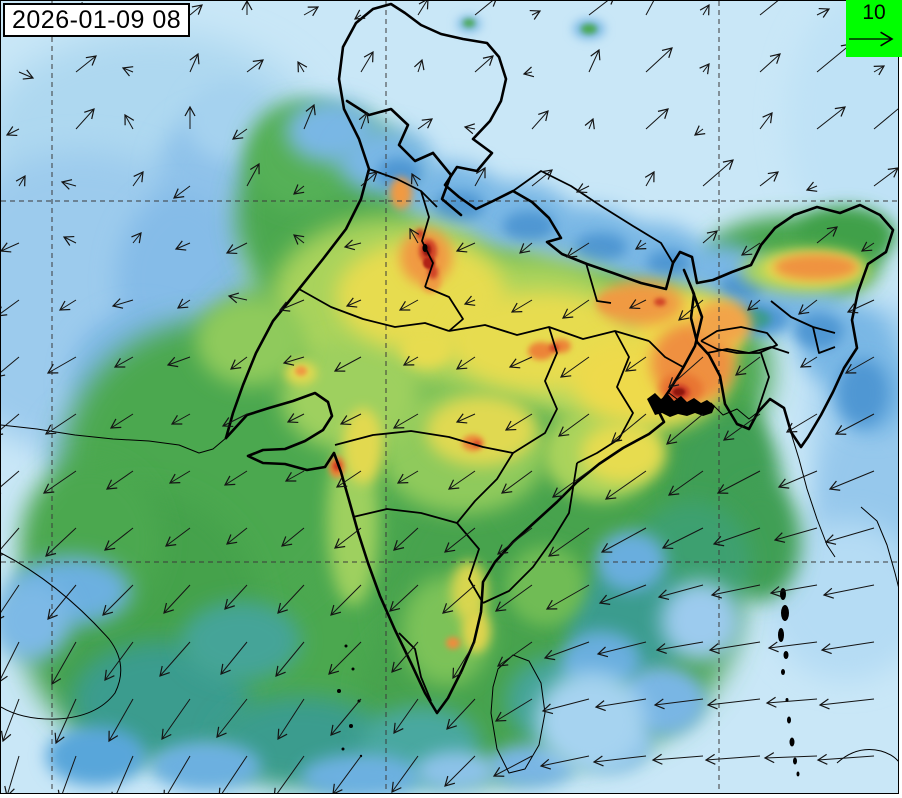 This screenshot has height=798, width=902. I want to click on timestamp-label: 2026-01-09 08, so click(97, 20).